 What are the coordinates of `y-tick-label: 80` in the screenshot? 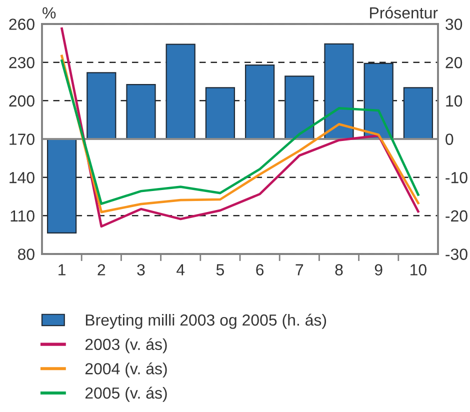 It's located at (26, 254).